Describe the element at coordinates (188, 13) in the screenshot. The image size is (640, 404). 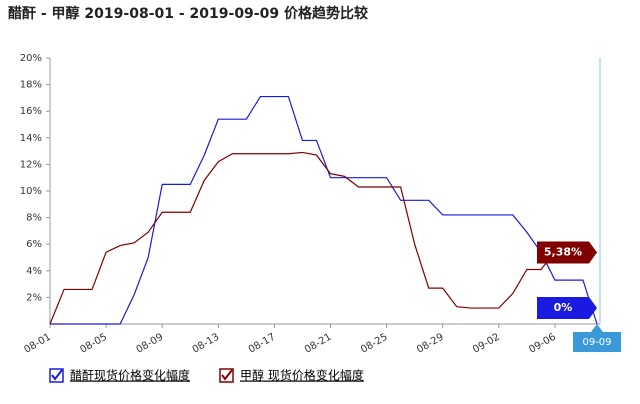
I see `chart-title: 醋酐 - 甲醇 2019-08-01 - 2019-09-09 价格趋势比较` at that location.